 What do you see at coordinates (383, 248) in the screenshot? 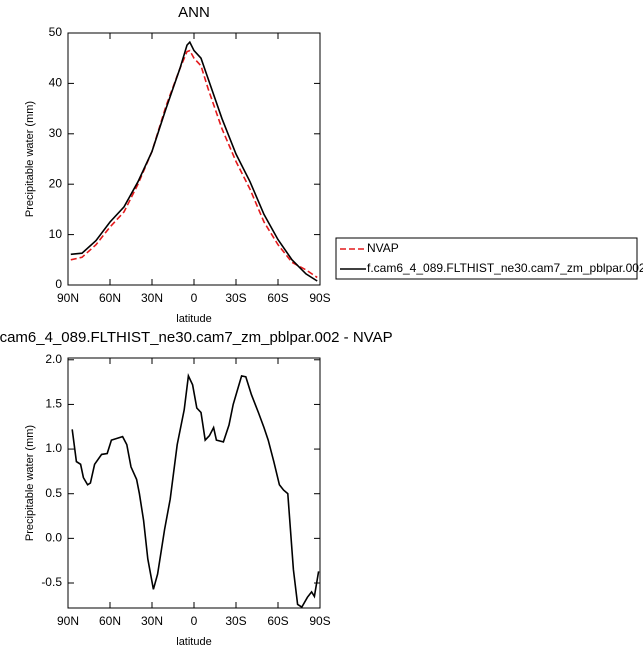
I see `legend-label: NVAP` at bounding box center [383, 248].